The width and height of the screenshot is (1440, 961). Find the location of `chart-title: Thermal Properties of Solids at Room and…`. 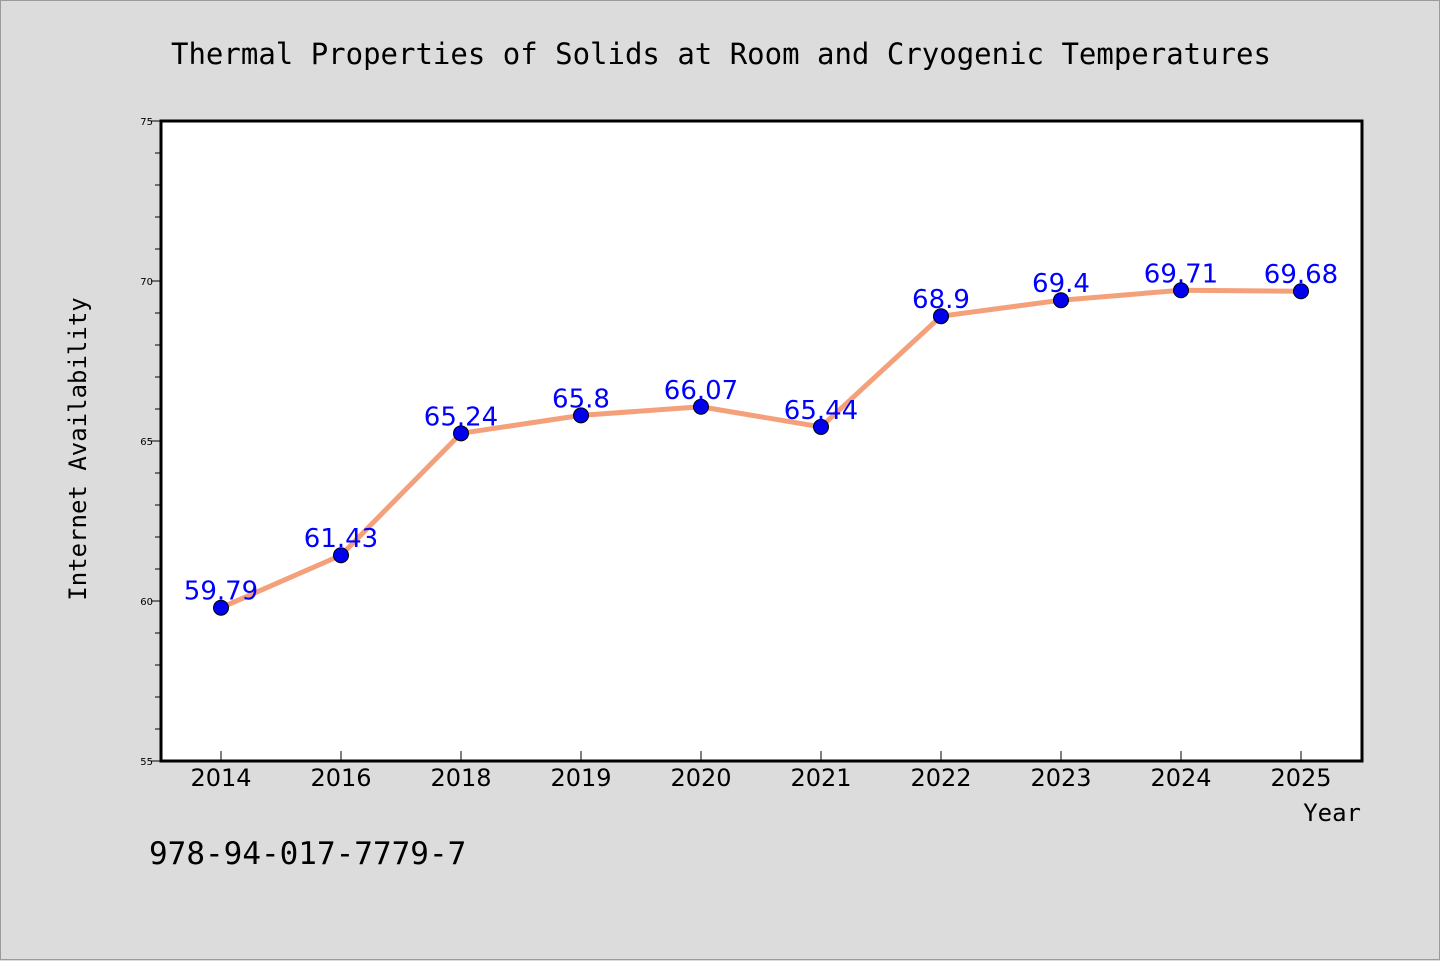

chart-title: Thermal Properties of Solids at Room and… is located at coordinates (721, 54).